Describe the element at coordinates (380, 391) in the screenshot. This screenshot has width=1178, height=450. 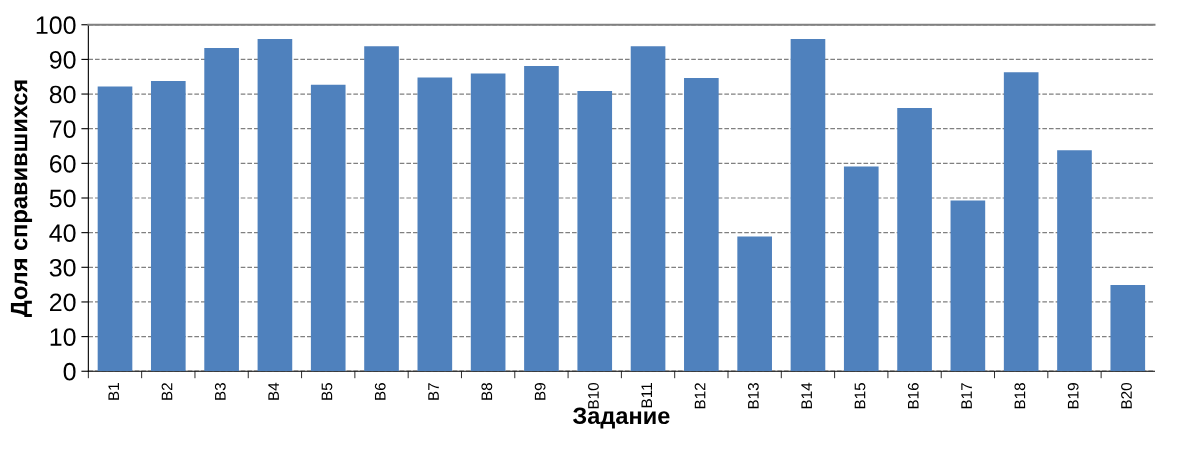
I see `x-tick-label: В6` at that location.